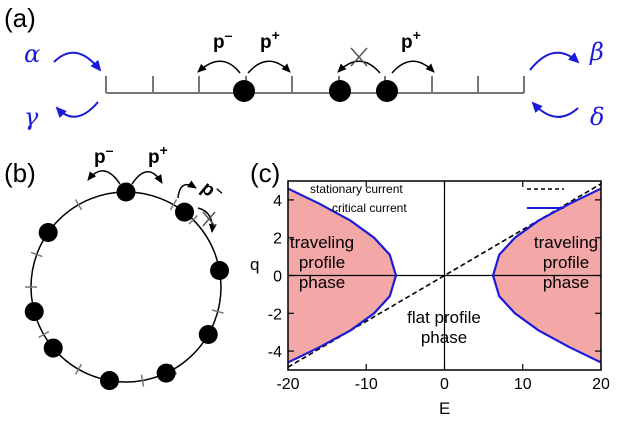  I want to click on ring-hop-left-arrow, so click(104, 177).